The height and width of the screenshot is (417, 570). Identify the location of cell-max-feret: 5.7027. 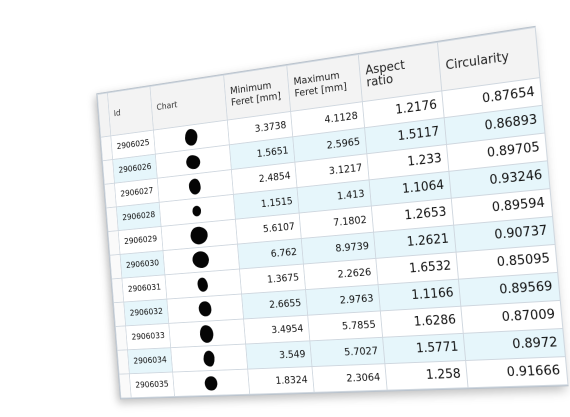
(347, 351).